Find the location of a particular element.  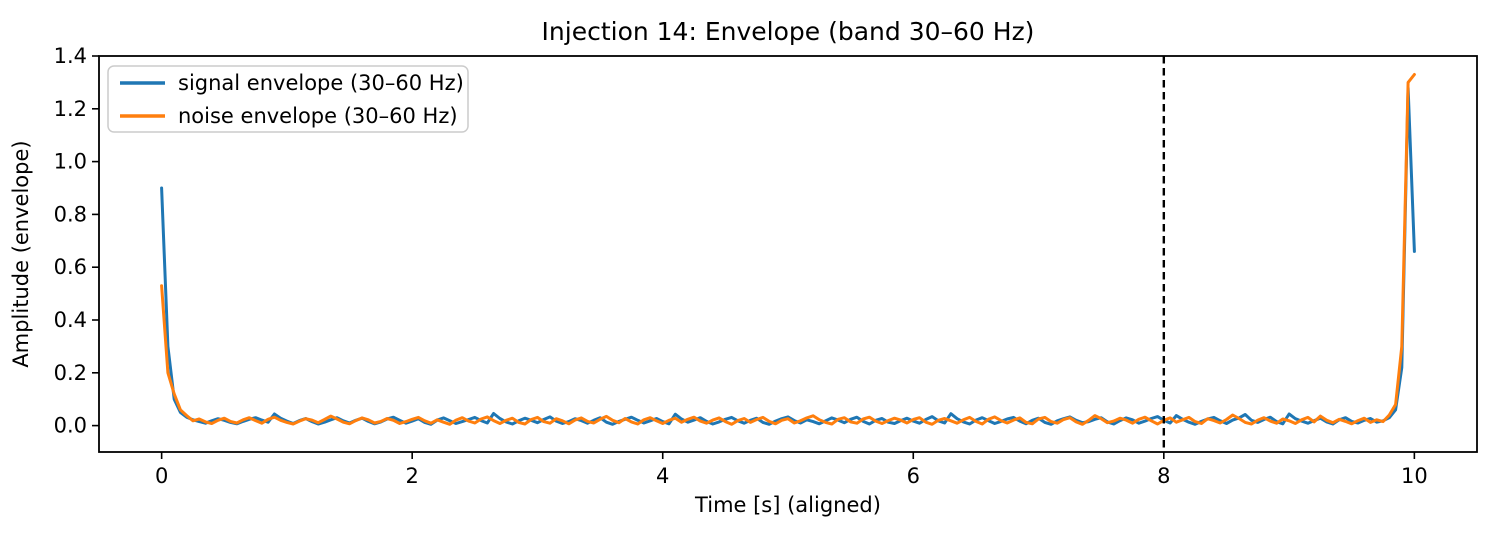

x-tick-label: 4 is located at coordinates (662, 476).